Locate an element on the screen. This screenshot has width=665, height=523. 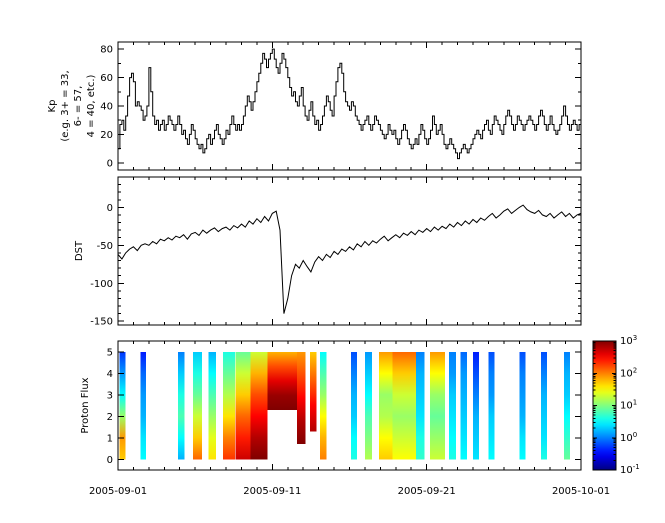
y-tick-label: -100 is located at coordinates (101, 284).